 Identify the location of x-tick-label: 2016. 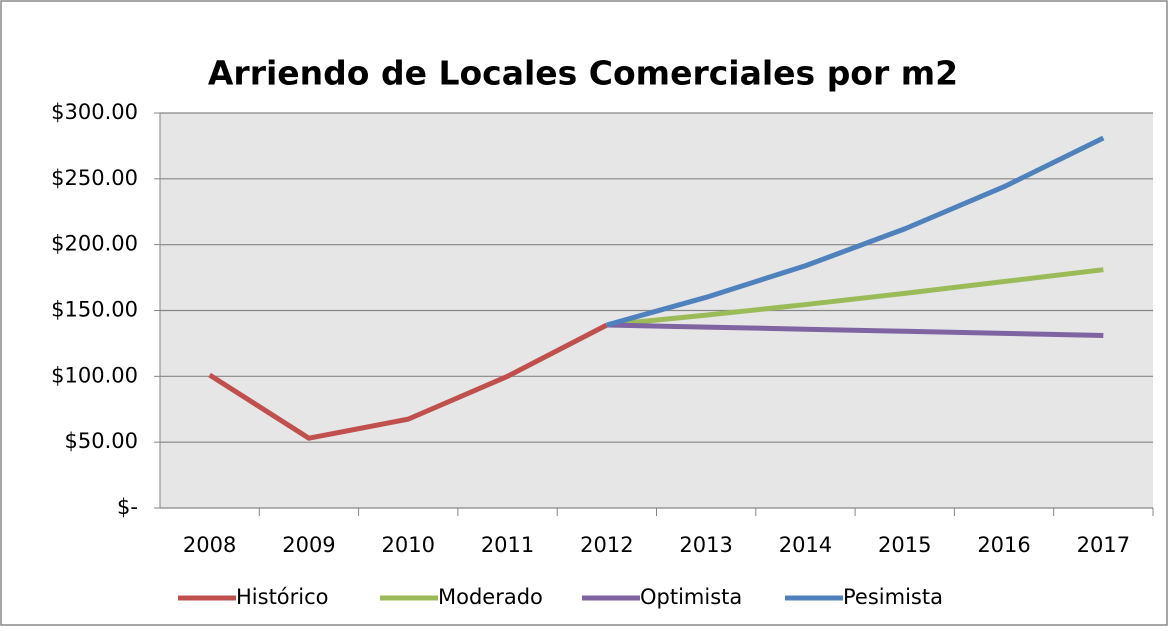
(1003, 545).